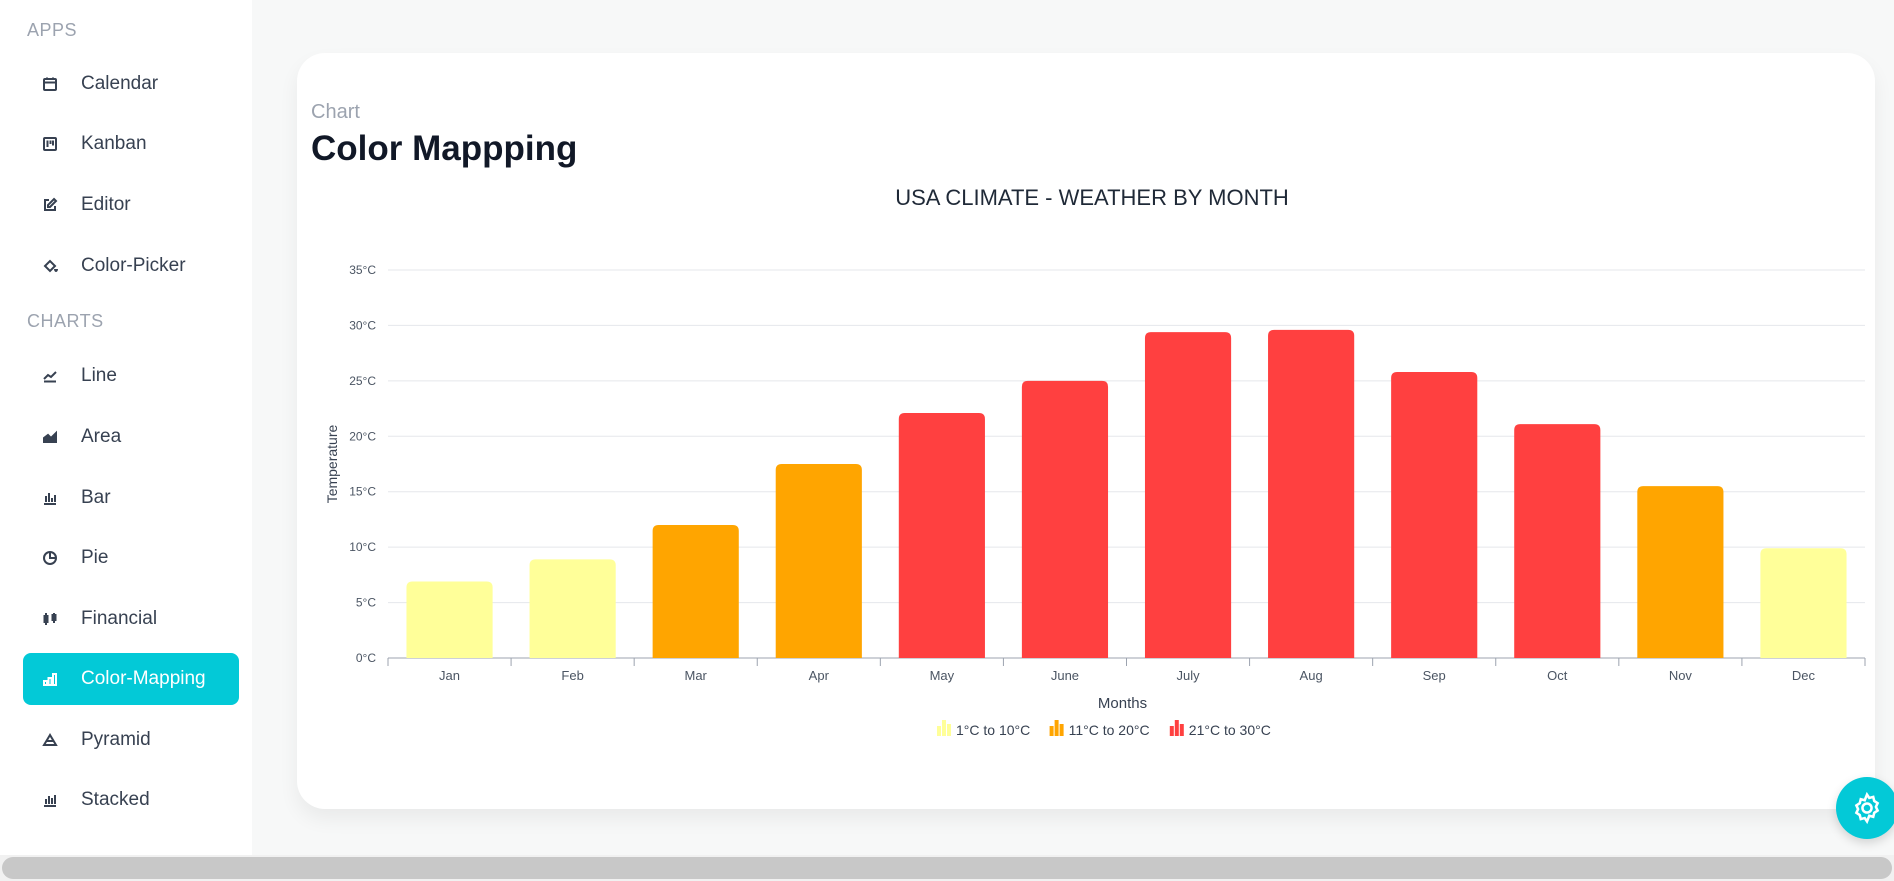 The width and height of the screenshot is (1894, 881). I want to click on sidebar-item-color-mapping: Color-Mapping, so click(131, 679).